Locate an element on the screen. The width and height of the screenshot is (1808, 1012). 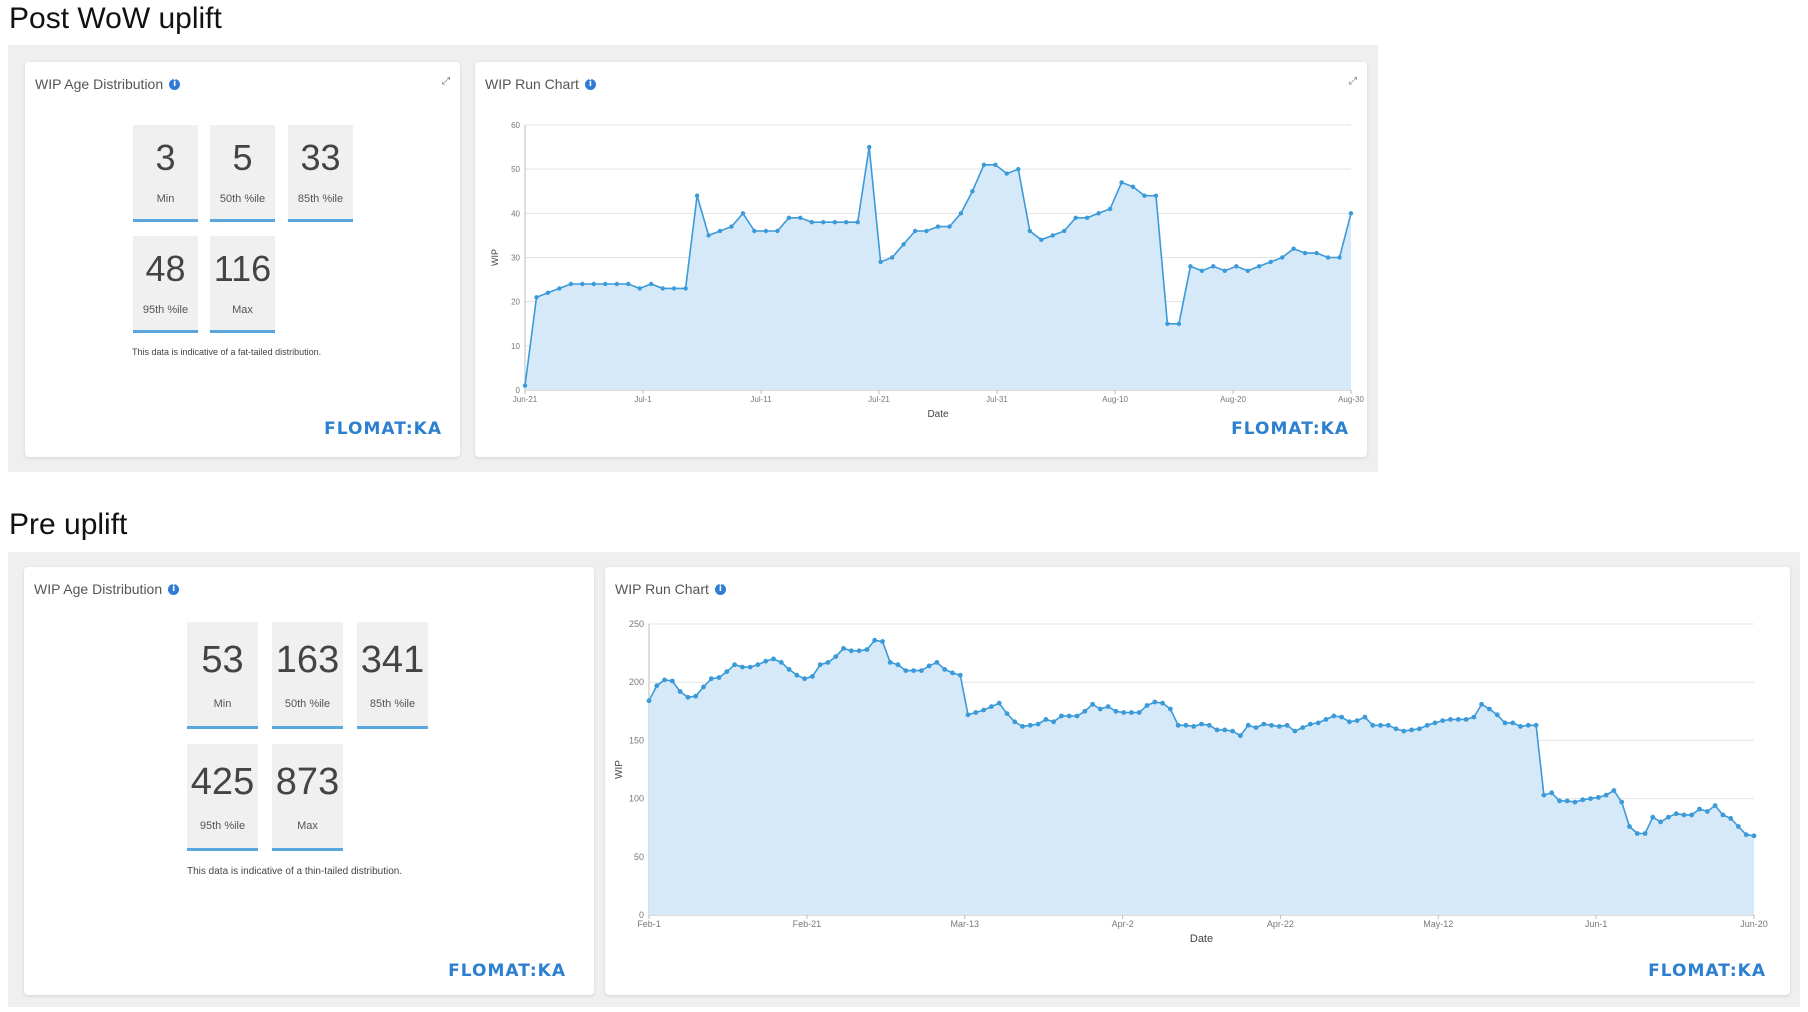
stat-value: 116 is located at coordinates (242, 268).